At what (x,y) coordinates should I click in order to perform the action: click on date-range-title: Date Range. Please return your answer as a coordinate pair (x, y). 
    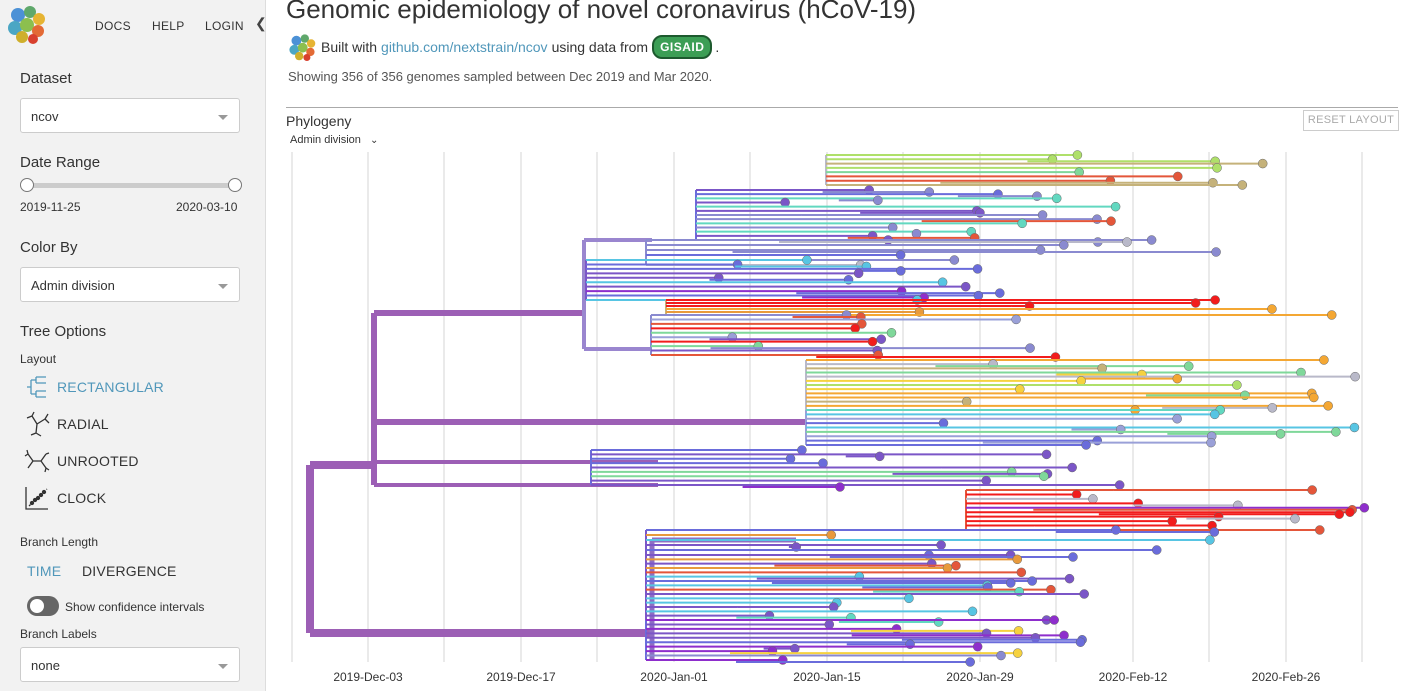
    Looking at the image, I should click on (60, 162).